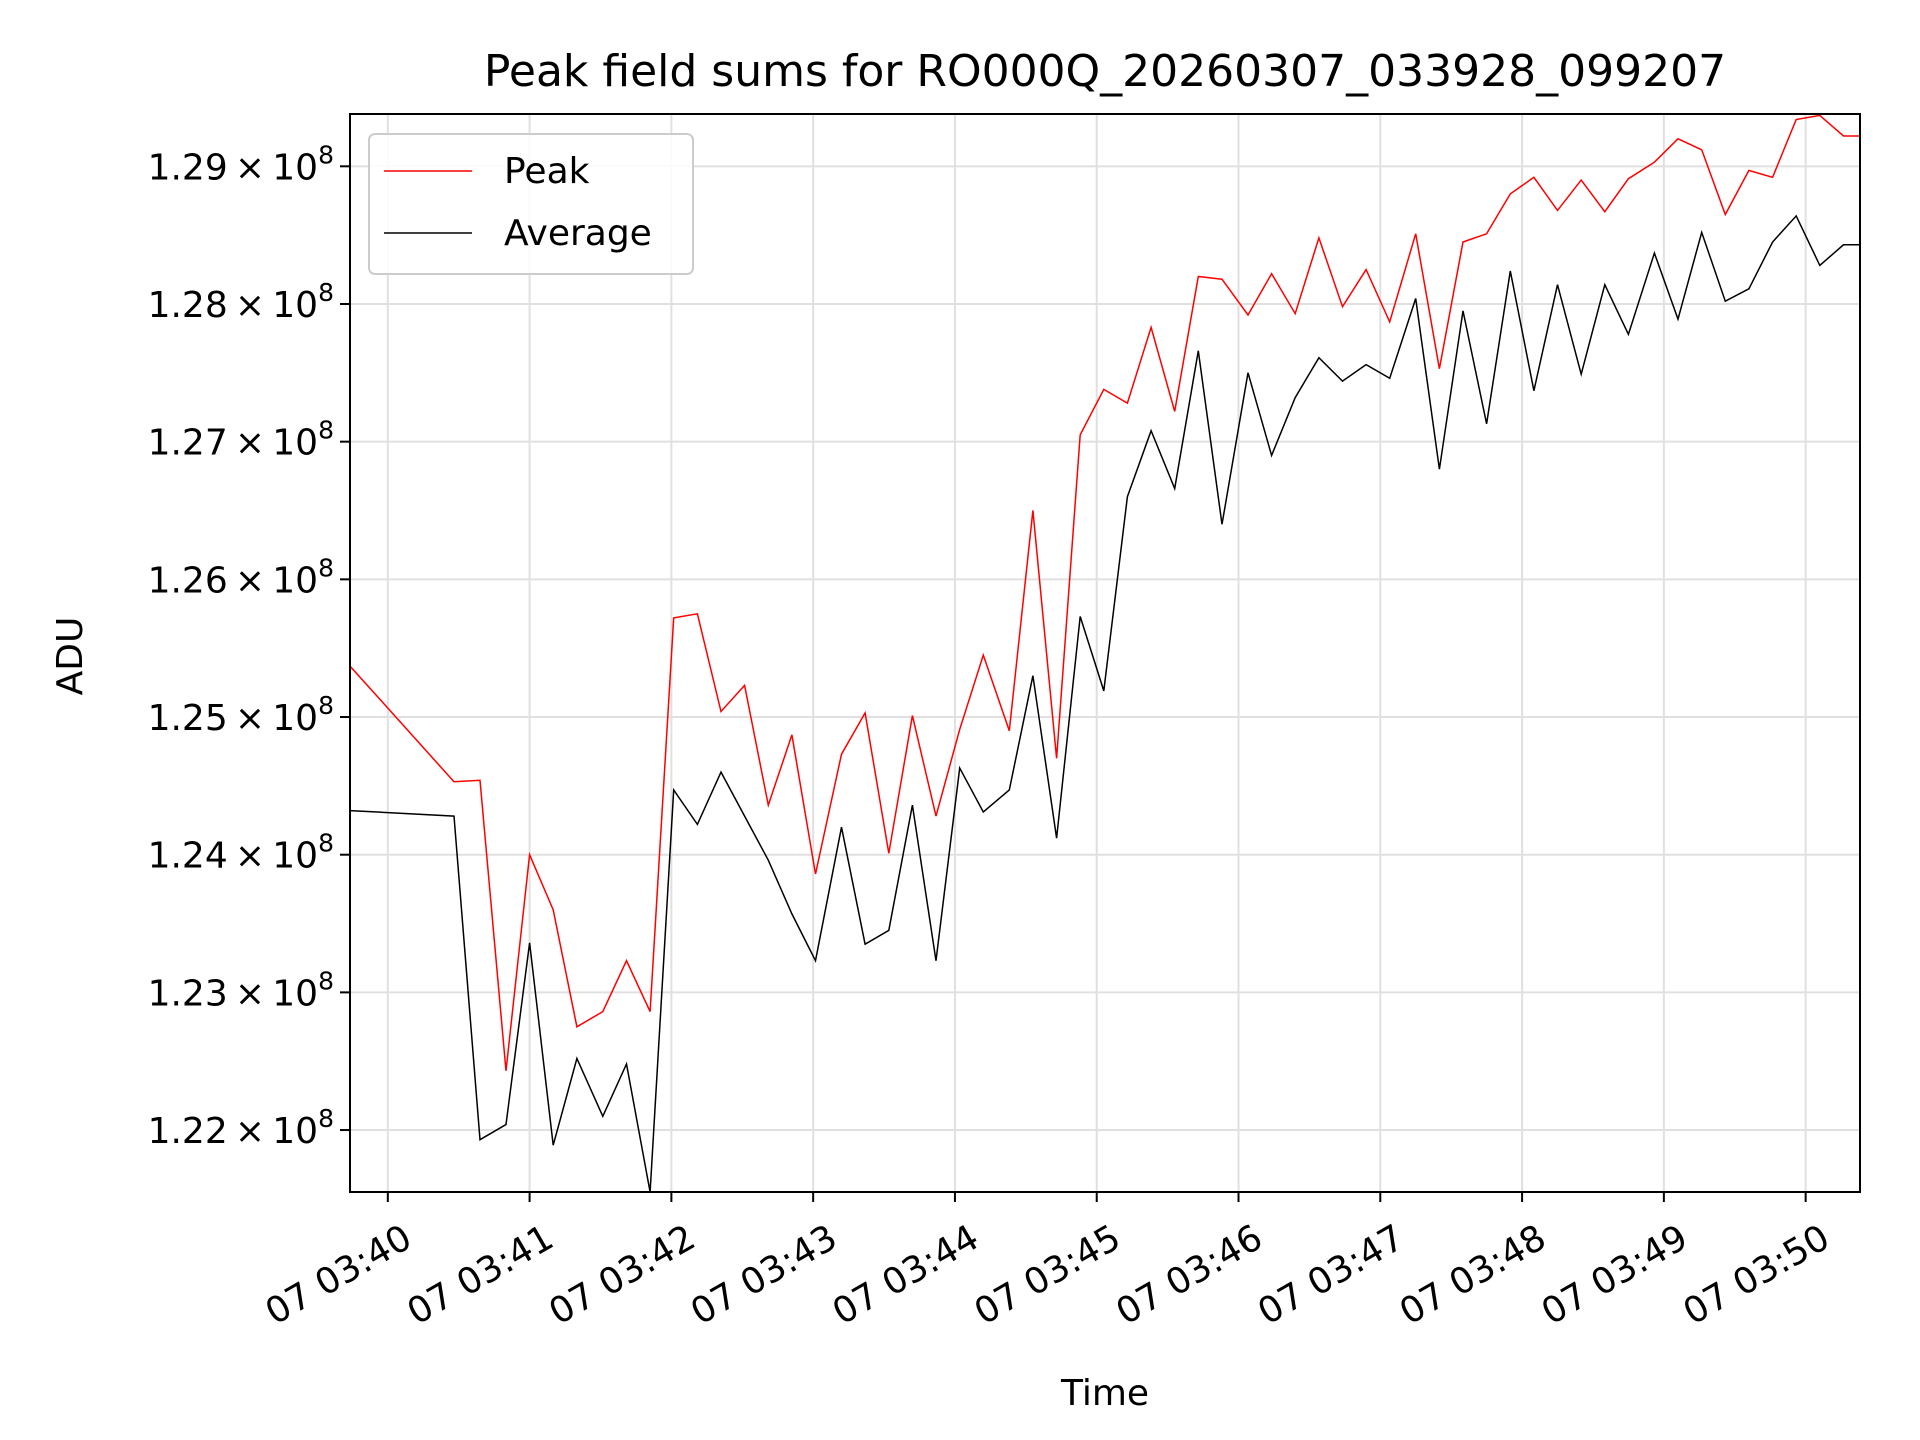 The width and height of the screenshot is (1920, 1440). What do you see at coordinates (188, 167) in the screenshot?
I see `y-tick-mantissa: 1.29` at bounding box center [188, 167].